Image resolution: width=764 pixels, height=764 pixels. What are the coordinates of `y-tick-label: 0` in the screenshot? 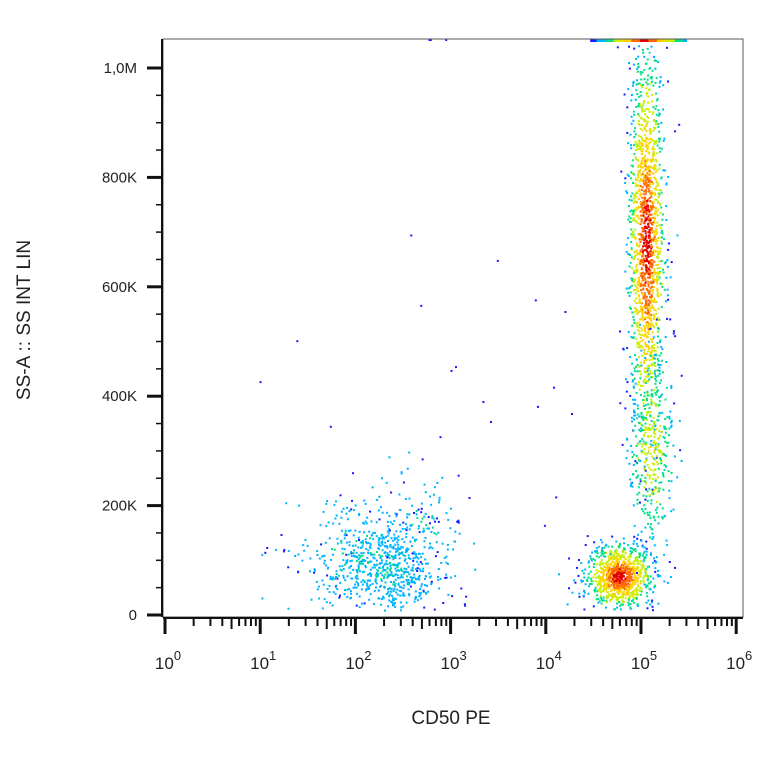 It's located at (133, 615).